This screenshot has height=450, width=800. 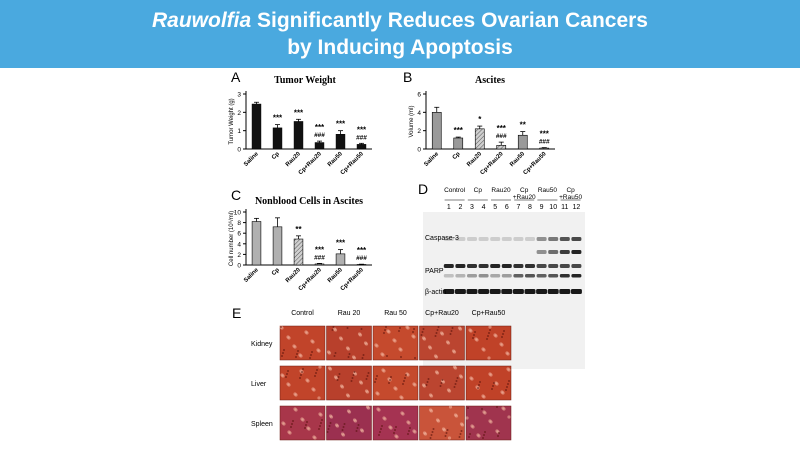 I want to click on histology-column-label: Rau 50, so click(x=395, y=313).